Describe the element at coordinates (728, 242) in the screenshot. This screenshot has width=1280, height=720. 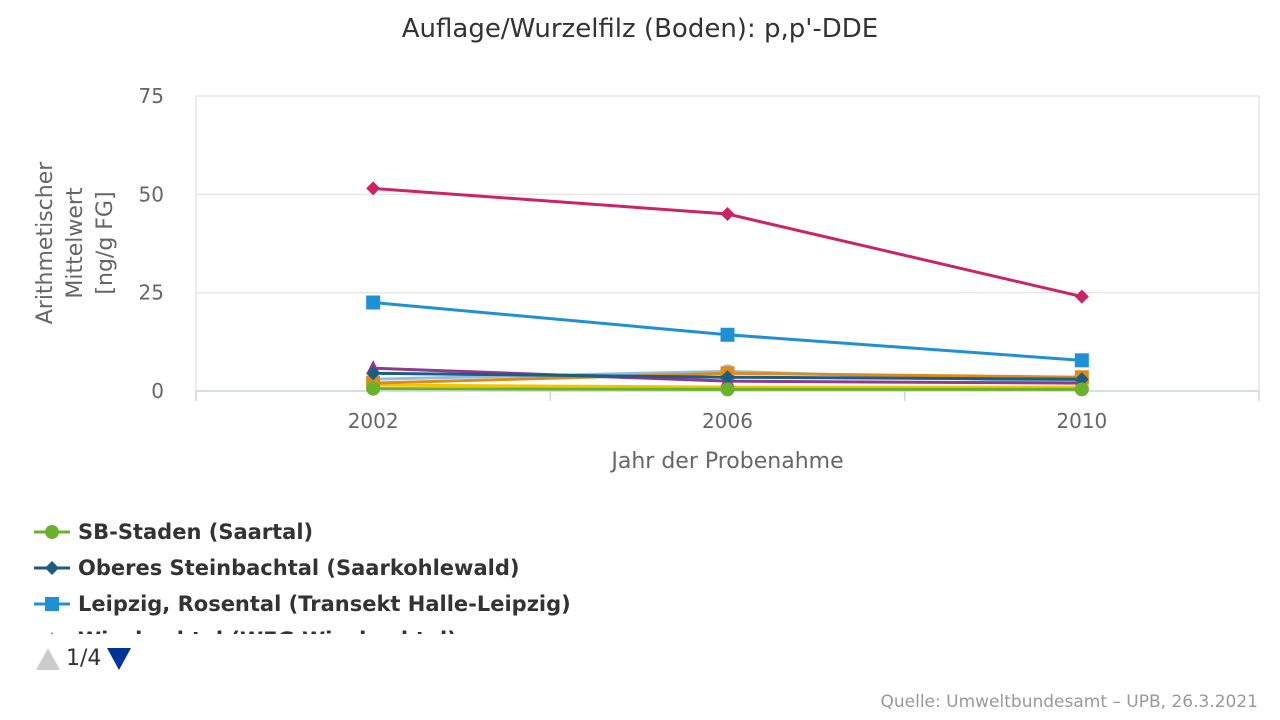
I see `series-line` at that location.